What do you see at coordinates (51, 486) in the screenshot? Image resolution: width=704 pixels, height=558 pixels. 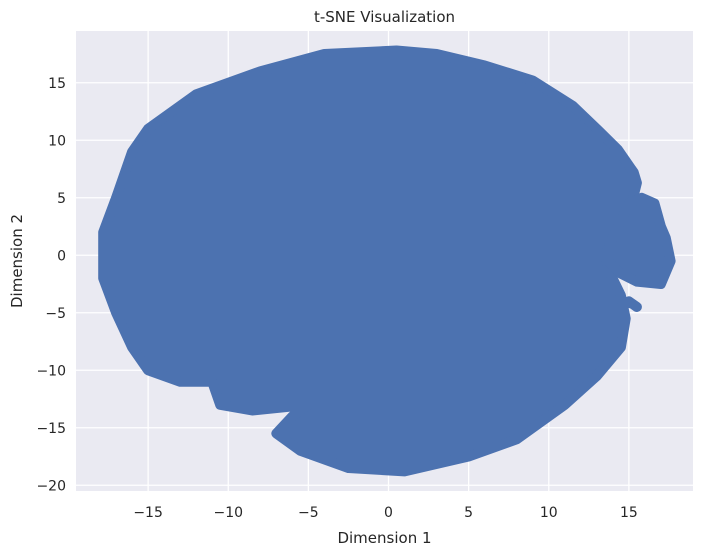 I see `y-tick-label: −20` at bounding box center [51, 486].